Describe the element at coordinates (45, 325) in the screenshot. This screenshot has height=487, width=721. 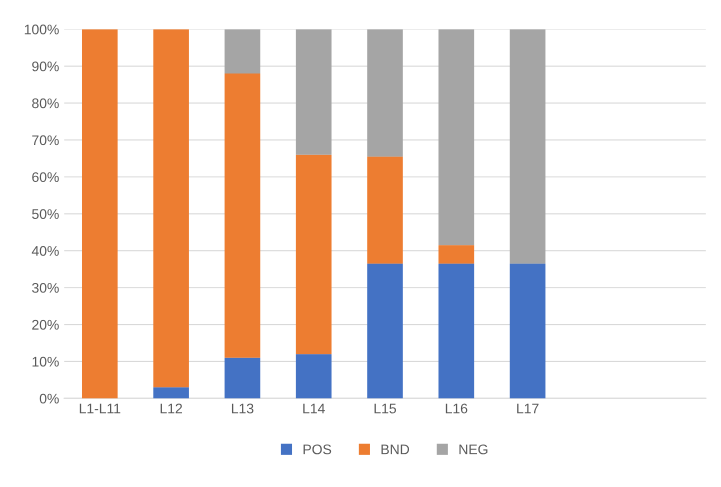
I see `y-tick-label: 20%` at that location.